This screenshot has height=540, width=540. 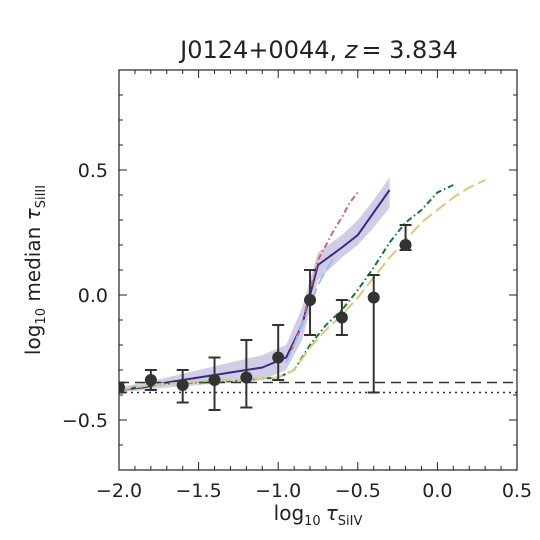 What do you see at coordinates (350, 521) in the screenshot?
I see `x-label-ion: SiIV` at bounding box center [350, 521].